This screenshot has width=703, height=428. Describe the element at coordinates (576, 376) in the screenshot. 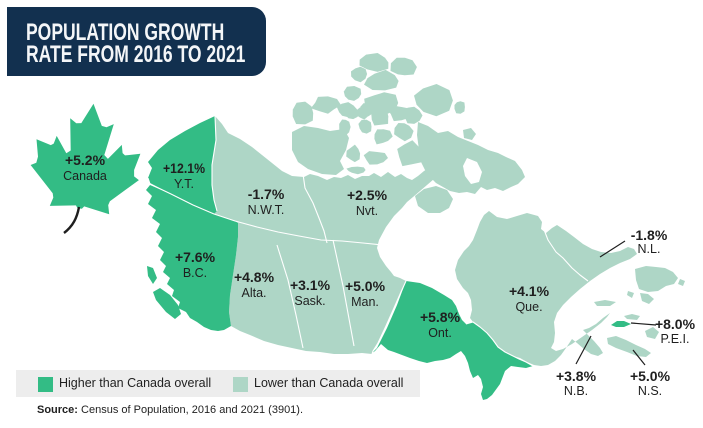

I see `svg-text: +3.8%` at that location.